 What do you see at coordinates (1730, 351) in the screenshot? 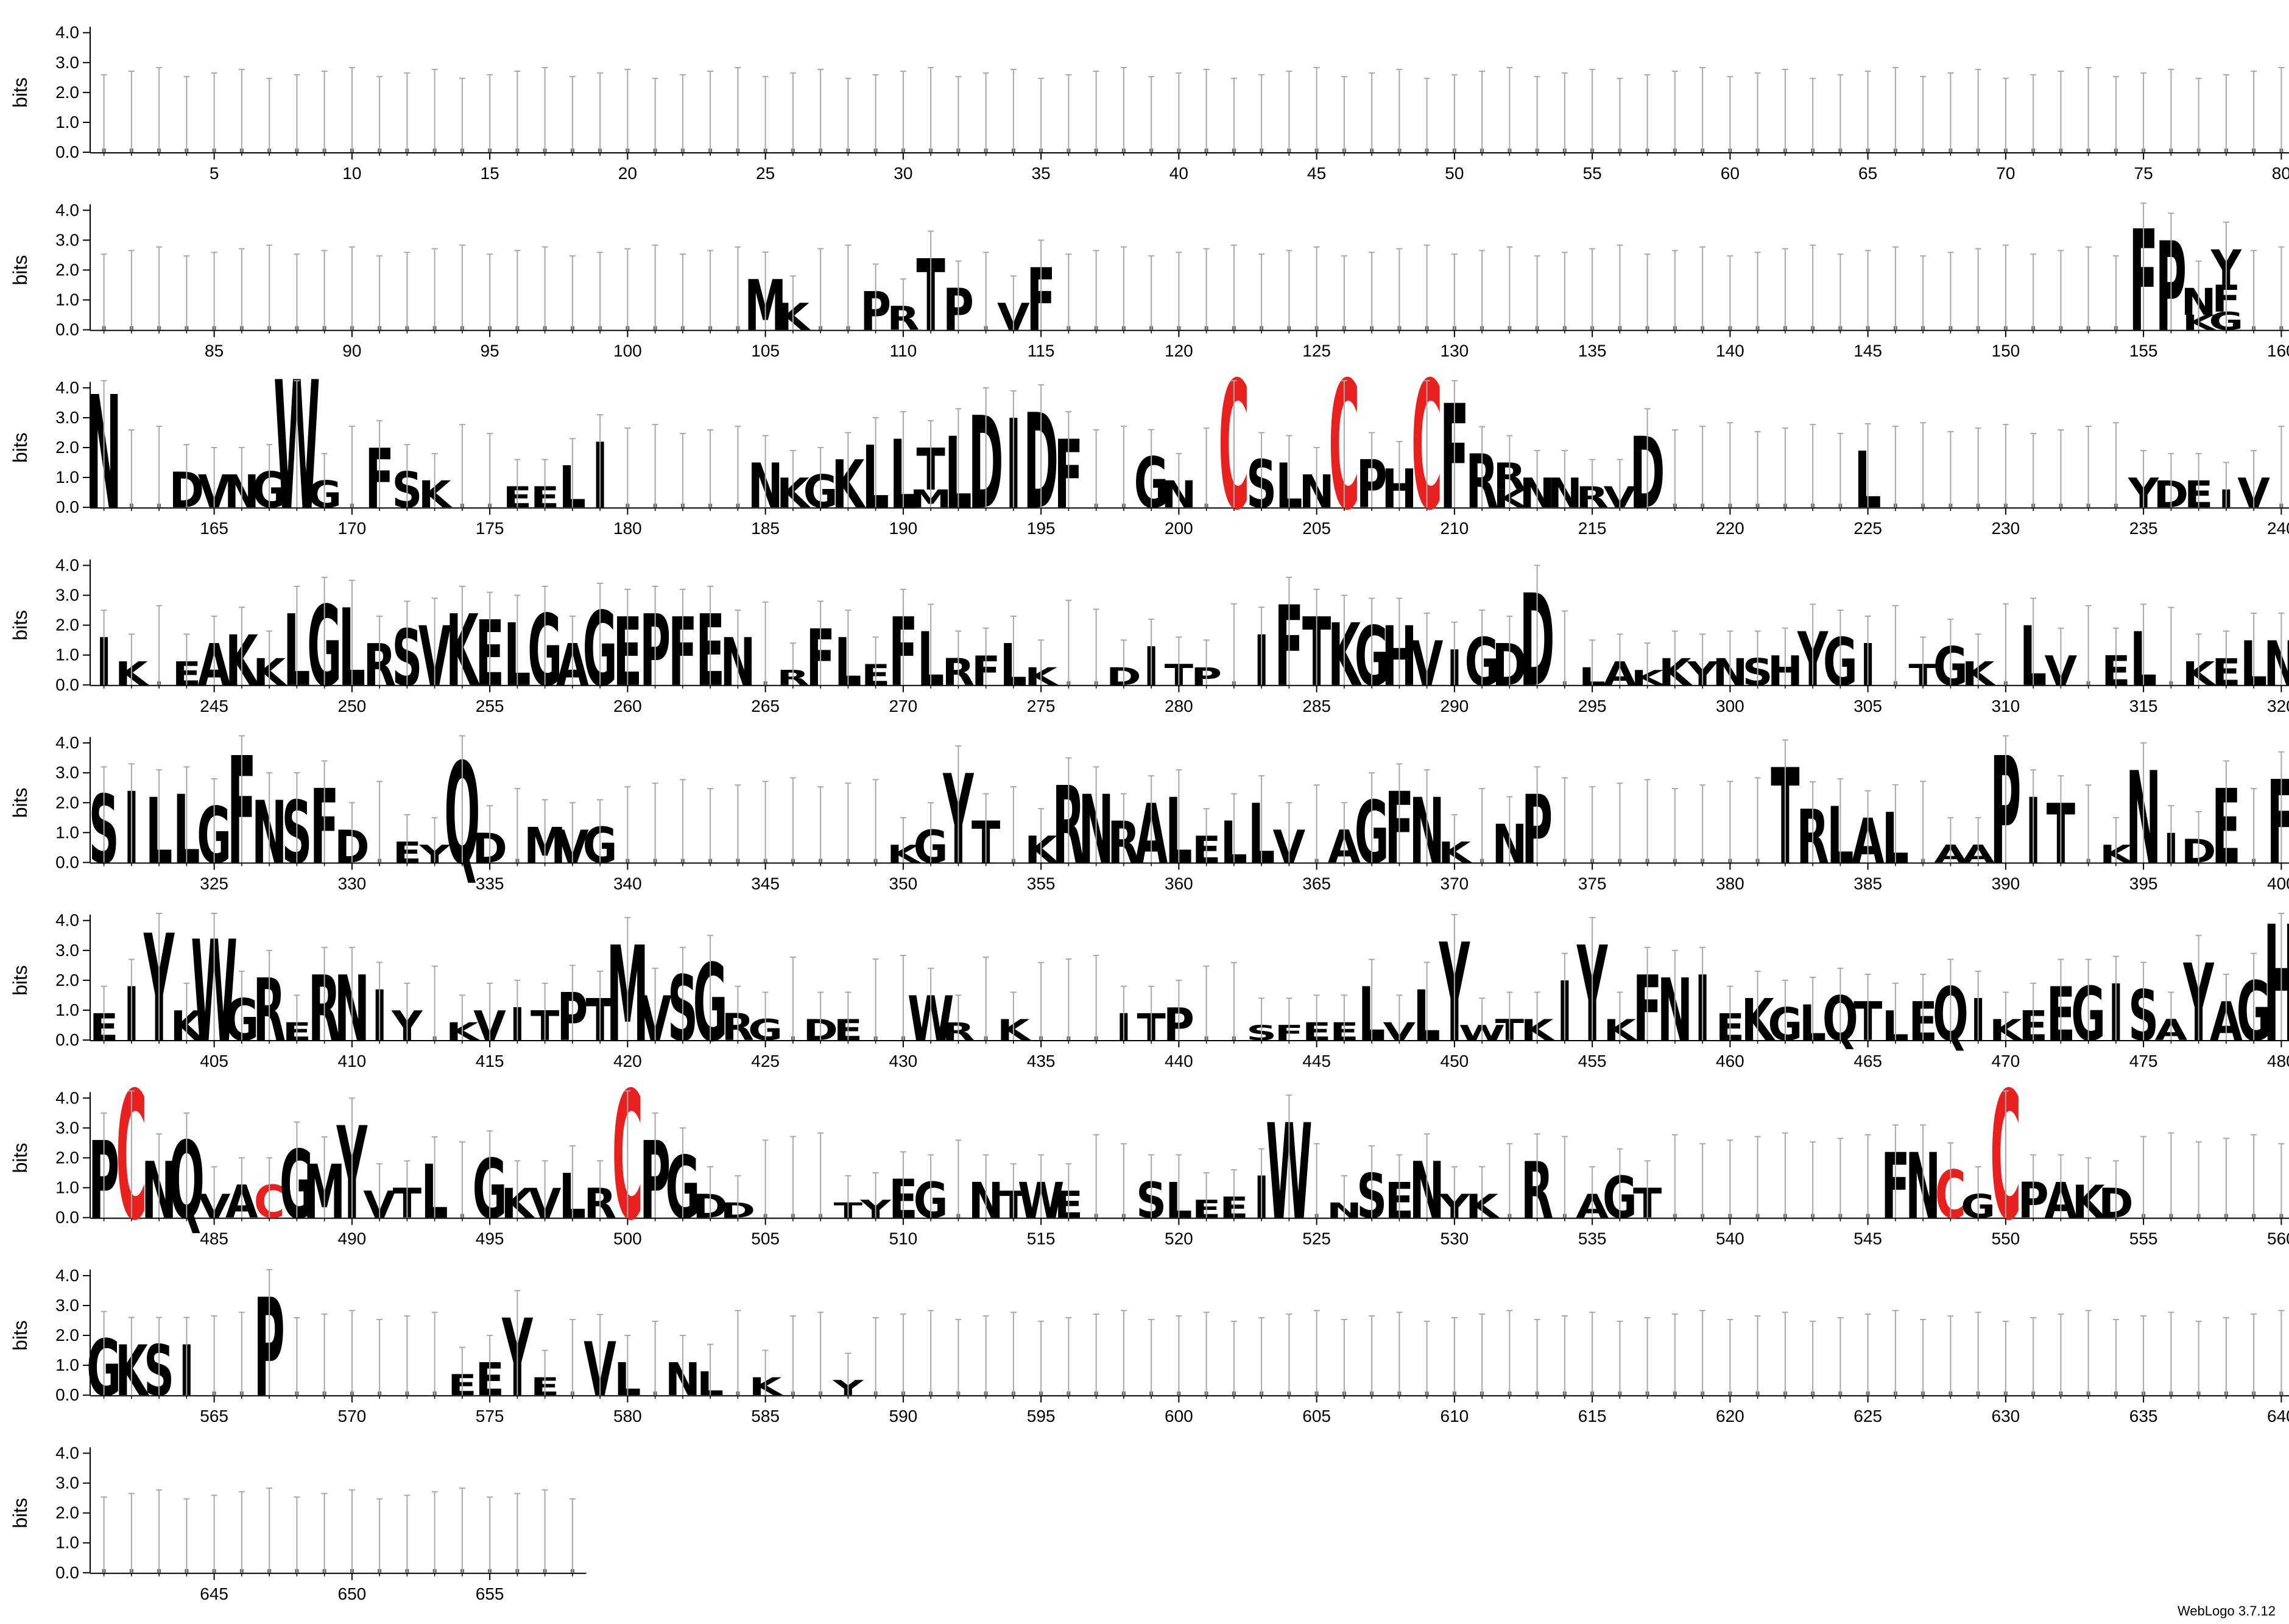
I see `x-tick-label: 140` at bounding box center [1730, 351].